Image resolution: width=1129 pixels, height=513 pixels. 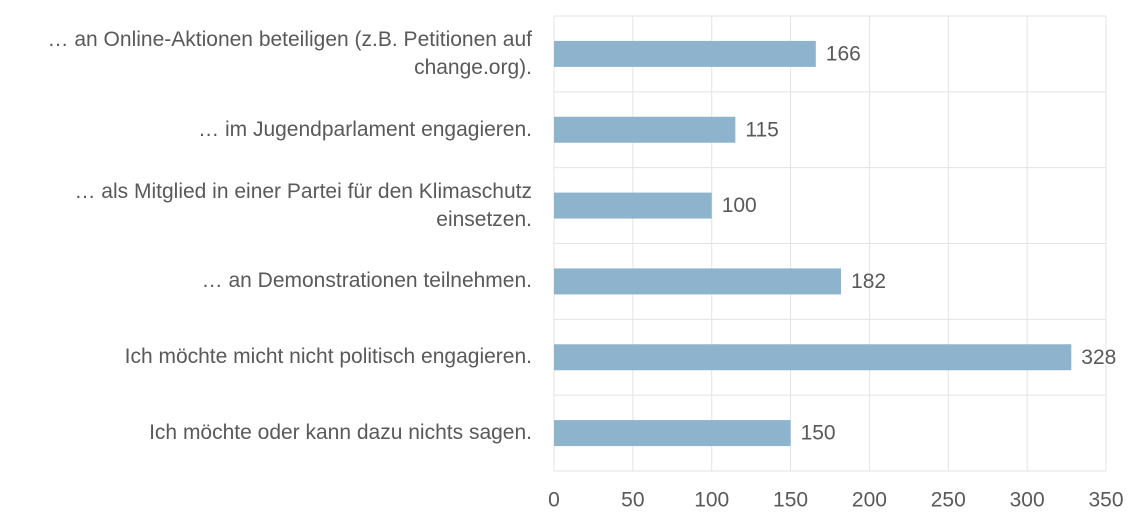 I want to click on value-label: 150, so click(x=818, y=433).